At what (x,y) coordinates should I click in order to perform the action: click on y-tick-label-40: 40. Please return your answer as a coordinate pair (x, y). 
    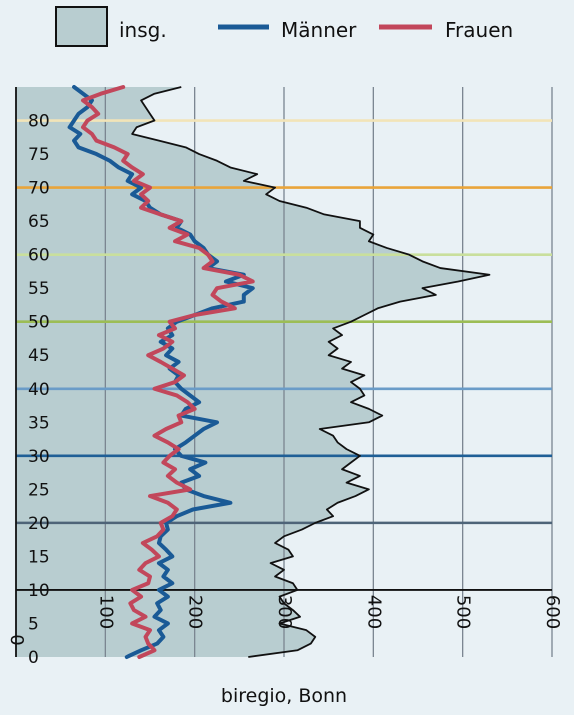
    Looking at the image, I should click on (39, 390).